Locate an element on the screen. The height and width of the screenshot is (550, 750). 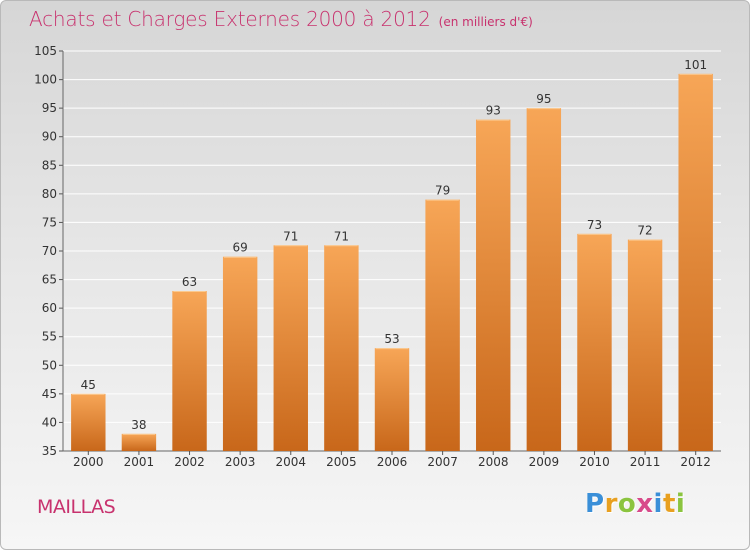
bar-value-label: 79 is located at coordinates (442, 191).